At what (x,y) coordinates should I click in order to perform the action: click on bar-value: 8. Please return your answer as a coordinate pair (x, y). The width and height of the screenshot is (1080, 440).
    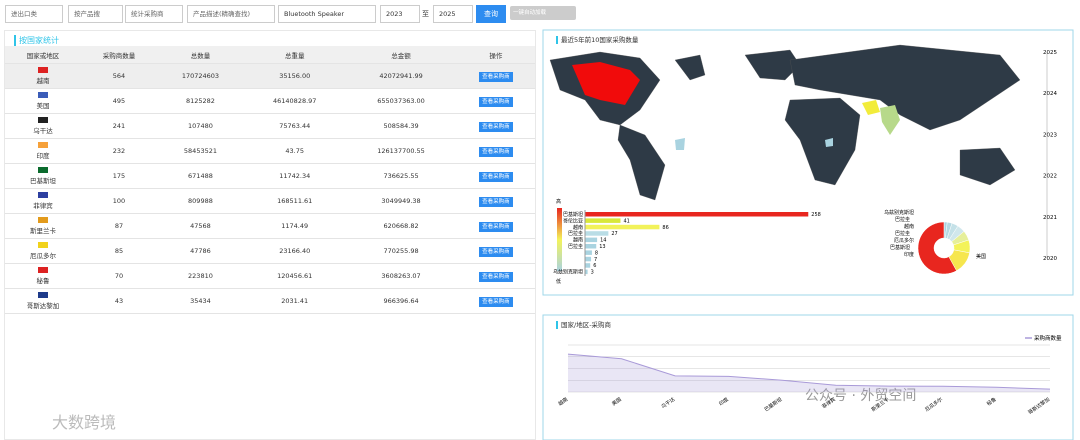
    Looking at the image, I should click on (596, 253).